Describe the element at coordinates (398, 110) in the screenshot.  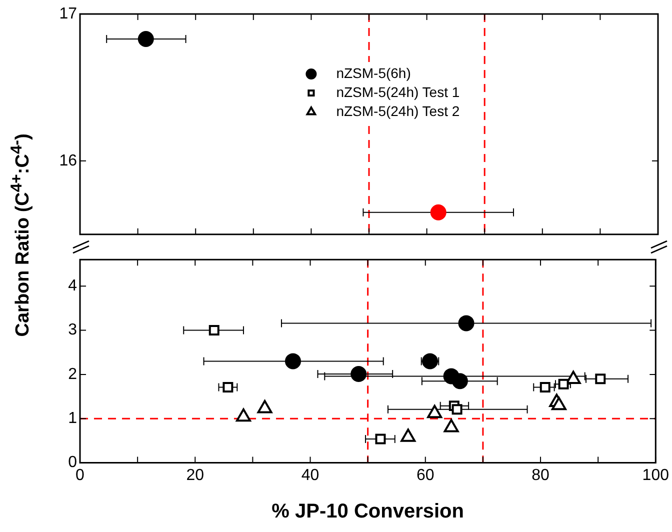
I see `legend-label: nZSM-5(24h) Test 2` at that location.